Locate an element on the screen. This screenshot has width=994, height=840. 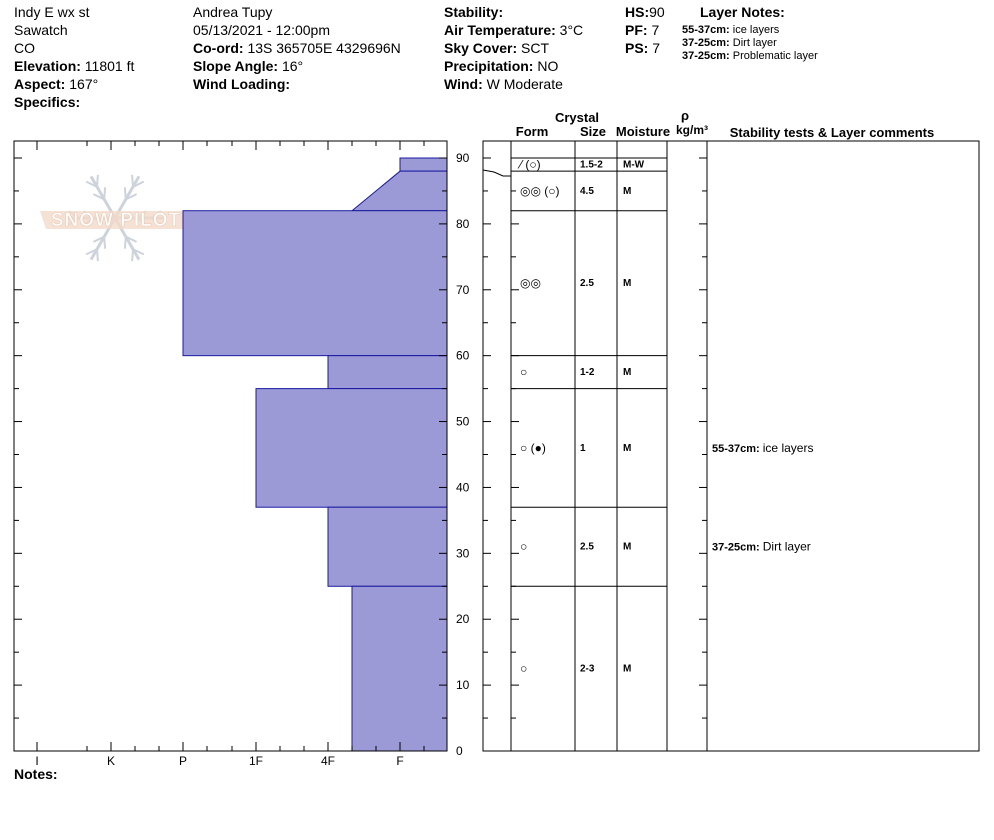
layer-note-1: 55-37cm: ice layers is located at coordinates (730, 30).